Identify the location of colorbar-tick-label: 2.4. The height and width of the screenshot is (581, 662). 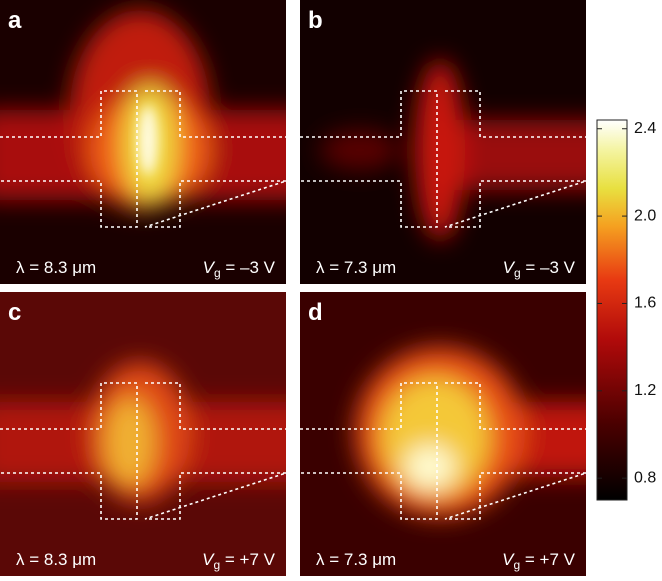
(645, 128).